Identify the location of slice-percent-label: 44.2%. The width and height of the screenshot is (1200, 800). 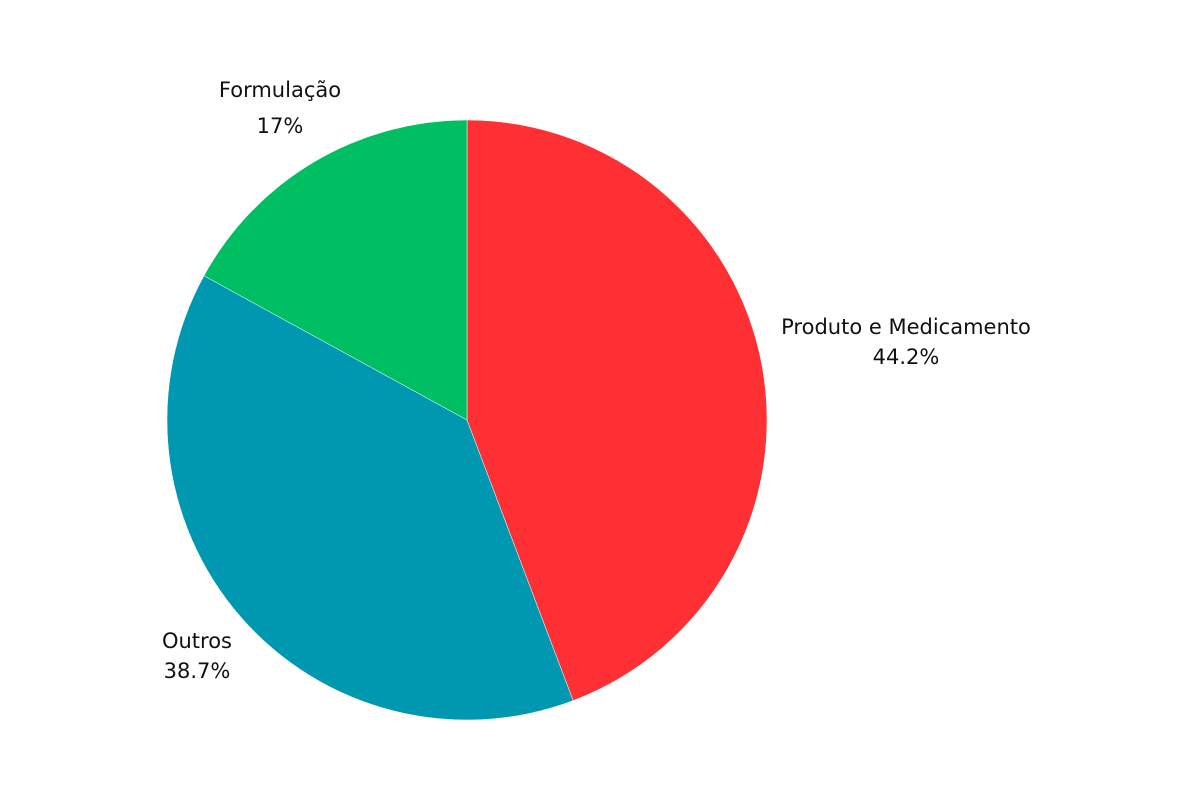
(906, 357).